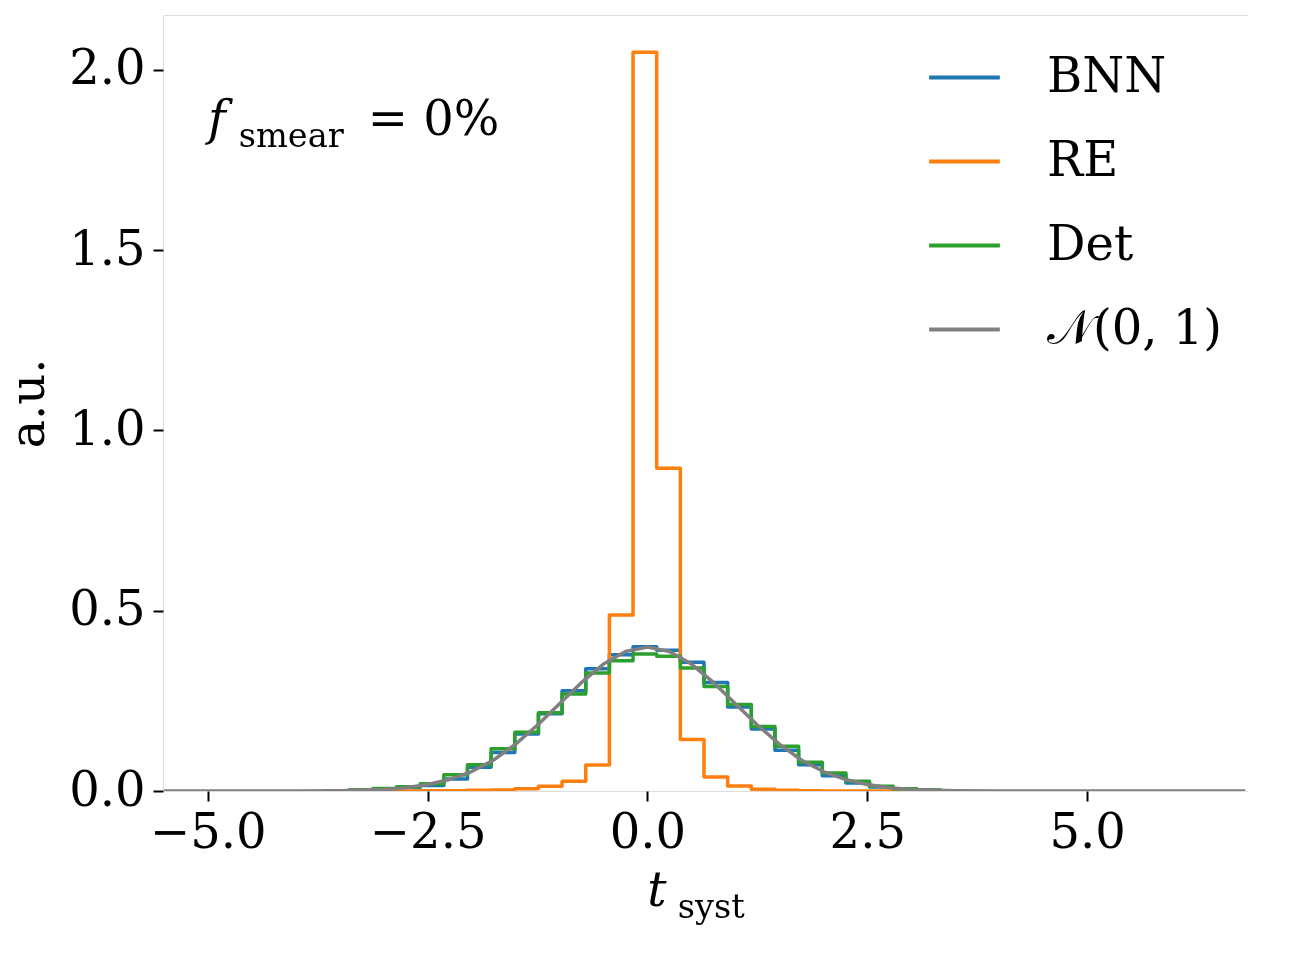 This screenshot has height=957, width=1301. Describe the element at coordinates (208, 830) in the screenshot. I see `x-tick-label: −5.0` at that location.